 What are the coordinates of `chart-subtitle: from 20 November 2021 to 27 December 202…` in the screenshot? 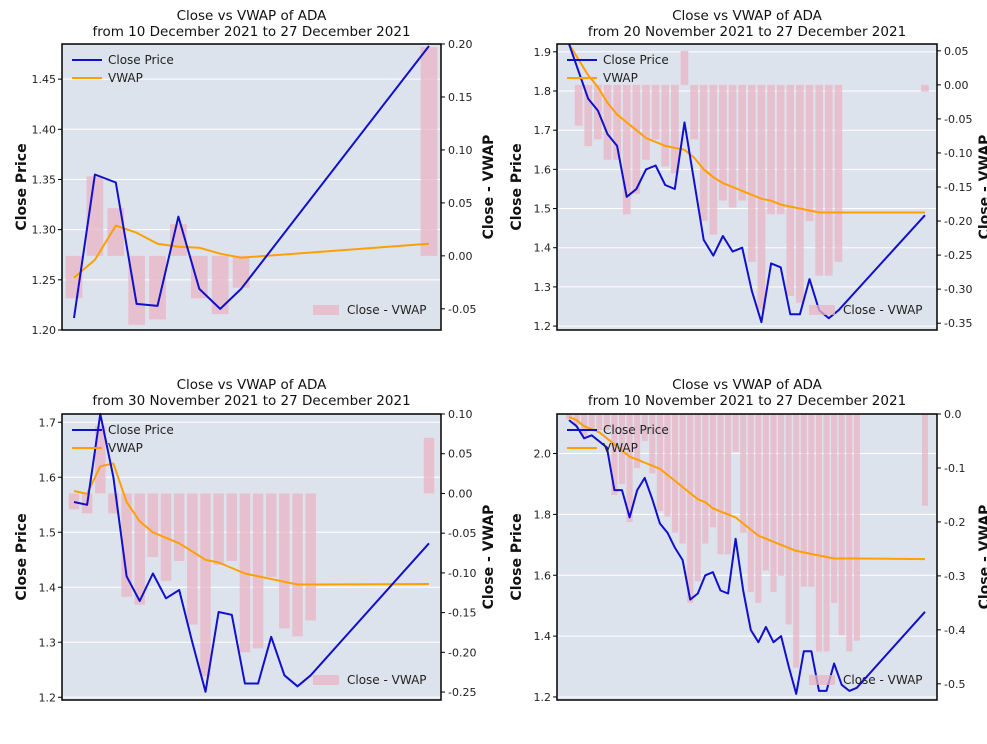 It's located at (747, 32).